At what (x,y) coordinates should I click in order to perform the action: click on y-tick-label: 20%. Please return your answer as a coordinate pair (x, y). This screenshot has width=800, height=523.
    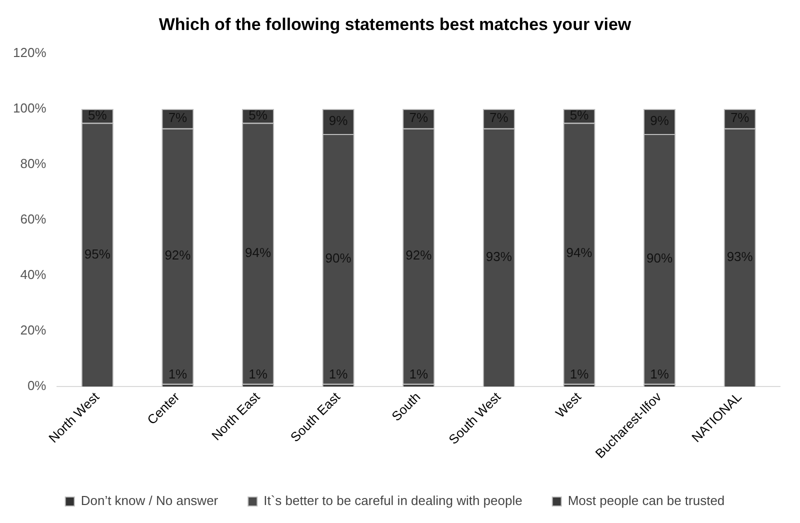
    Looking at the image, I should click on (33, 330).